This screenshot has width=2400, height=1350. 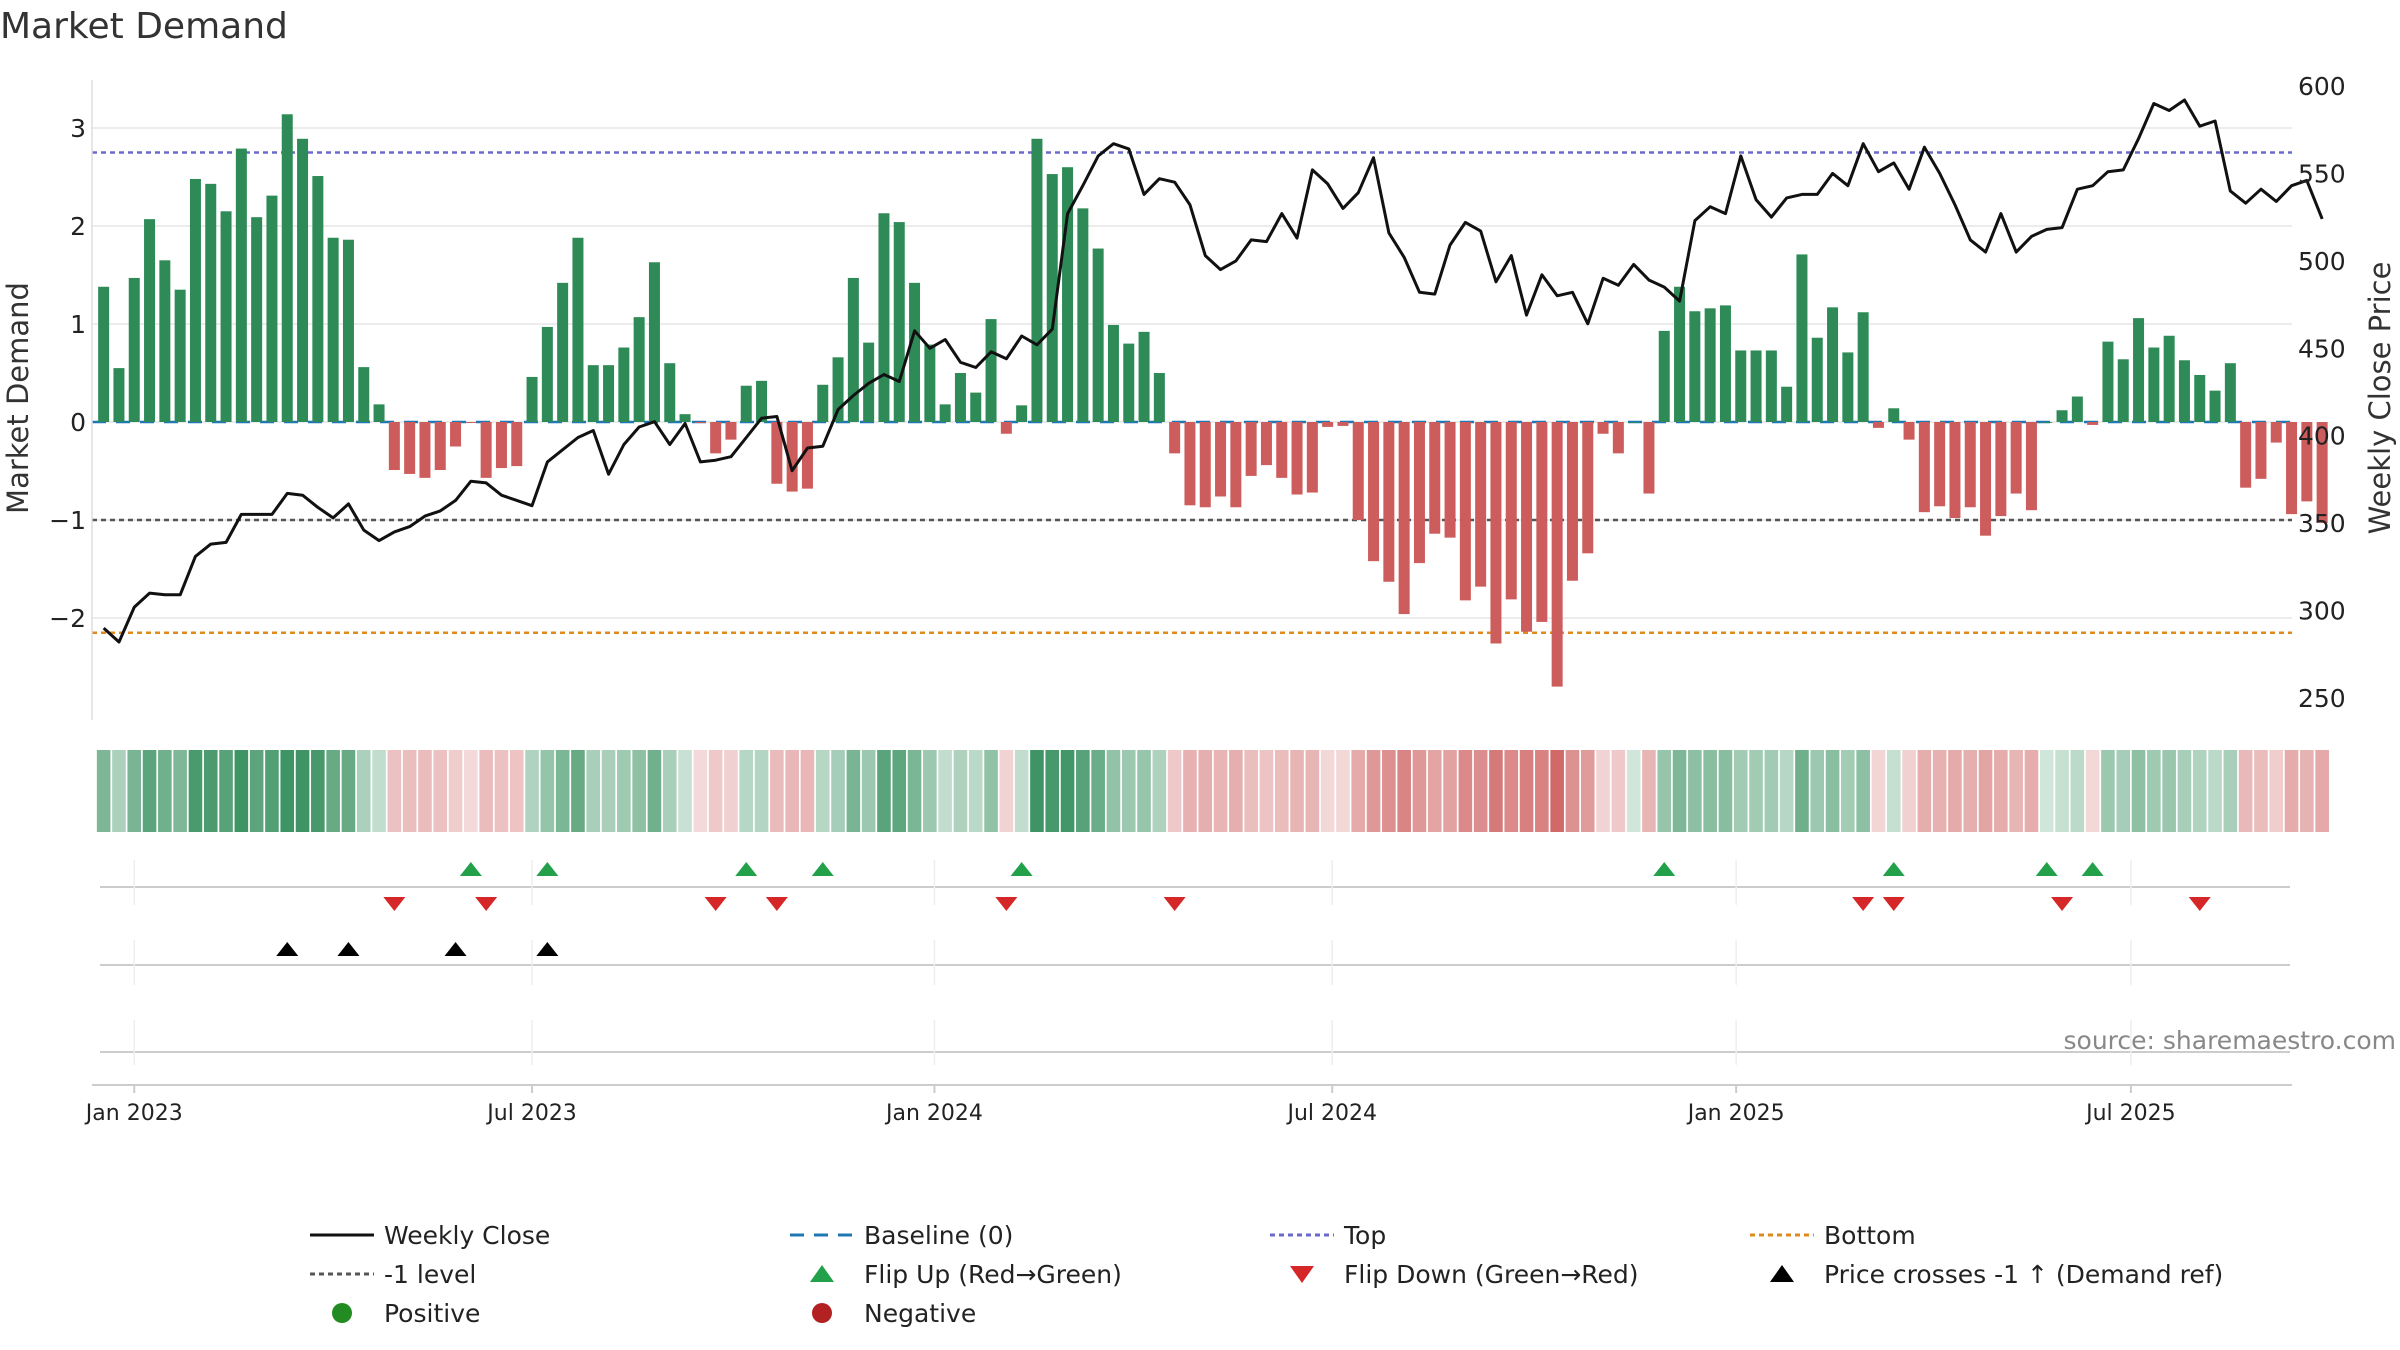 I want to click on x-axis-date-label: Jan 2024, so click(x=933, y=1113).